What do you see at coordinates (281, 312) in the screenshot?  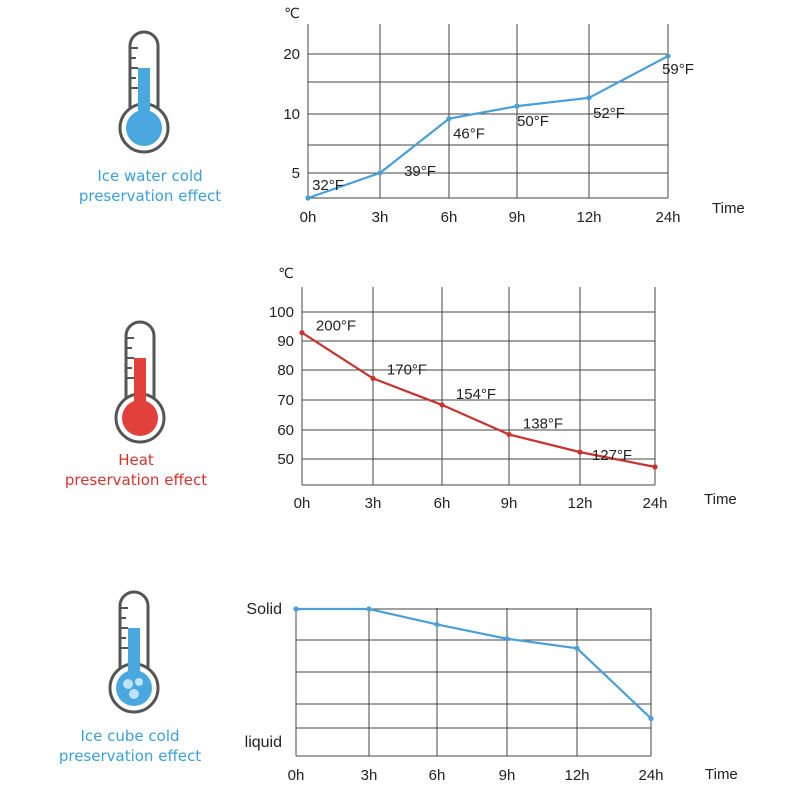 I see `y-tick-label: 100` at bounding box center [281, 312].